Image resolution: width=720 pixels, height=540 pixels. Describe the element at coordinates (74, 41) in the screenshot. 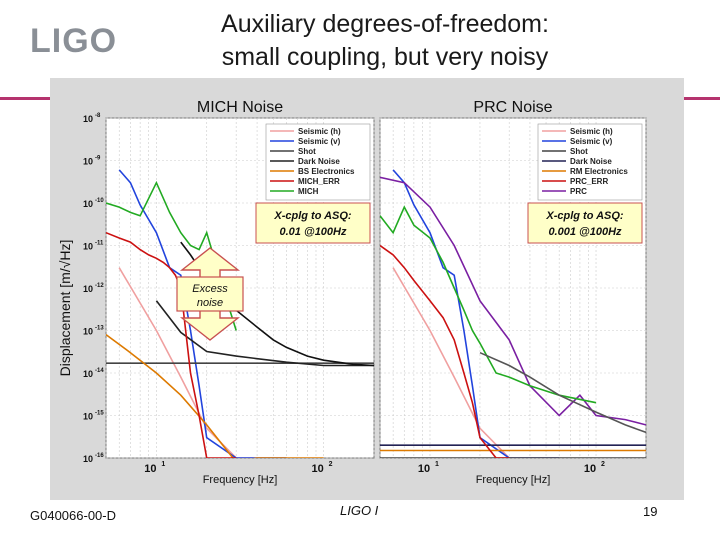

I see `ligo-logo: LIGO` at that location.